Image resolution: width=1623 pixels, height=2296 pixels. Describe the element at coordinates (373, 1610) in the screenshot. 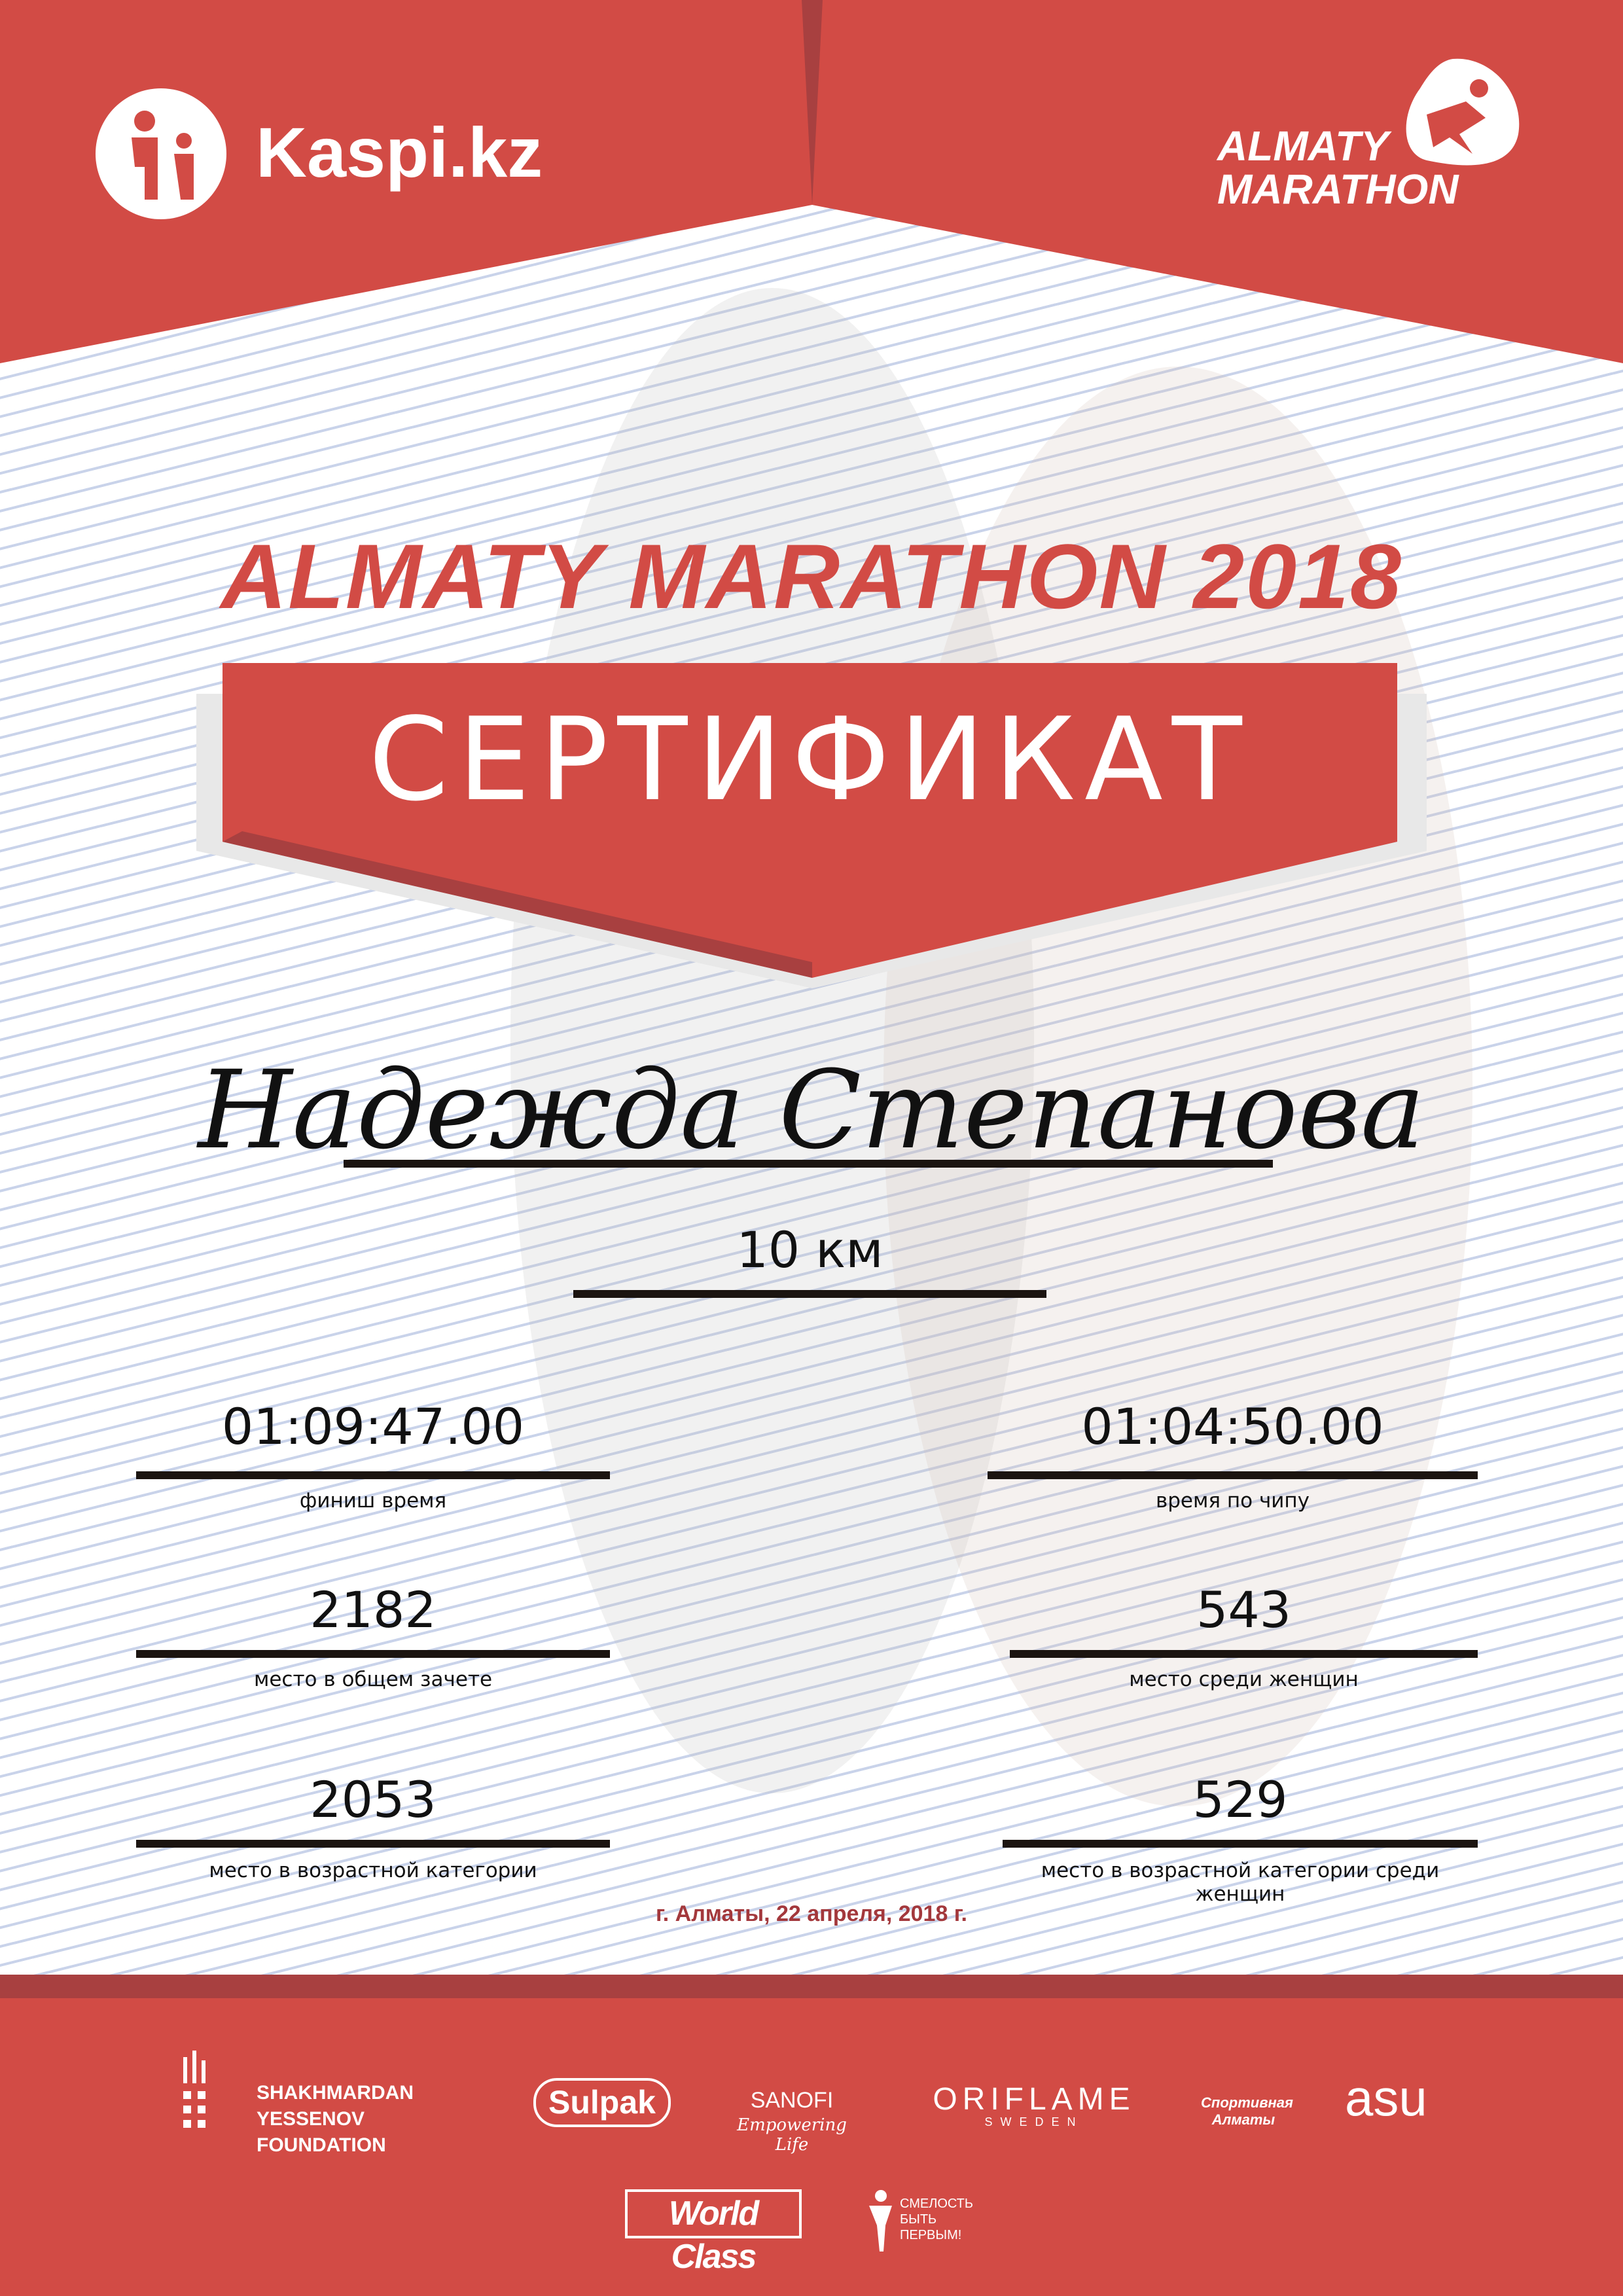

I see `overall-place-value: 2182` at that location.